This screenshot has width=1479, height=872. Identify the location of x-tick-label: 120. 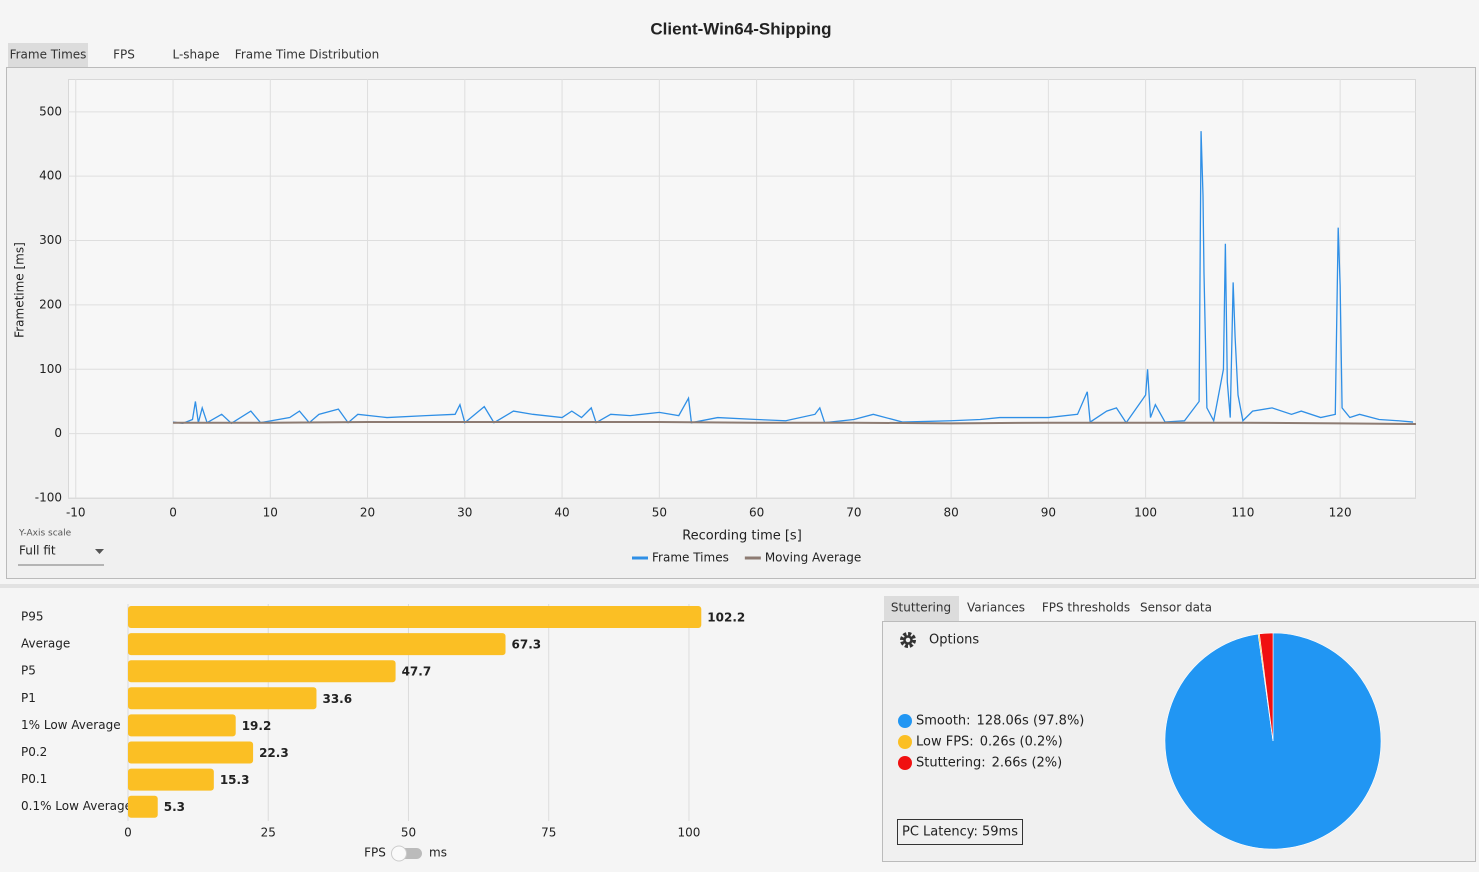
(1340, 513).